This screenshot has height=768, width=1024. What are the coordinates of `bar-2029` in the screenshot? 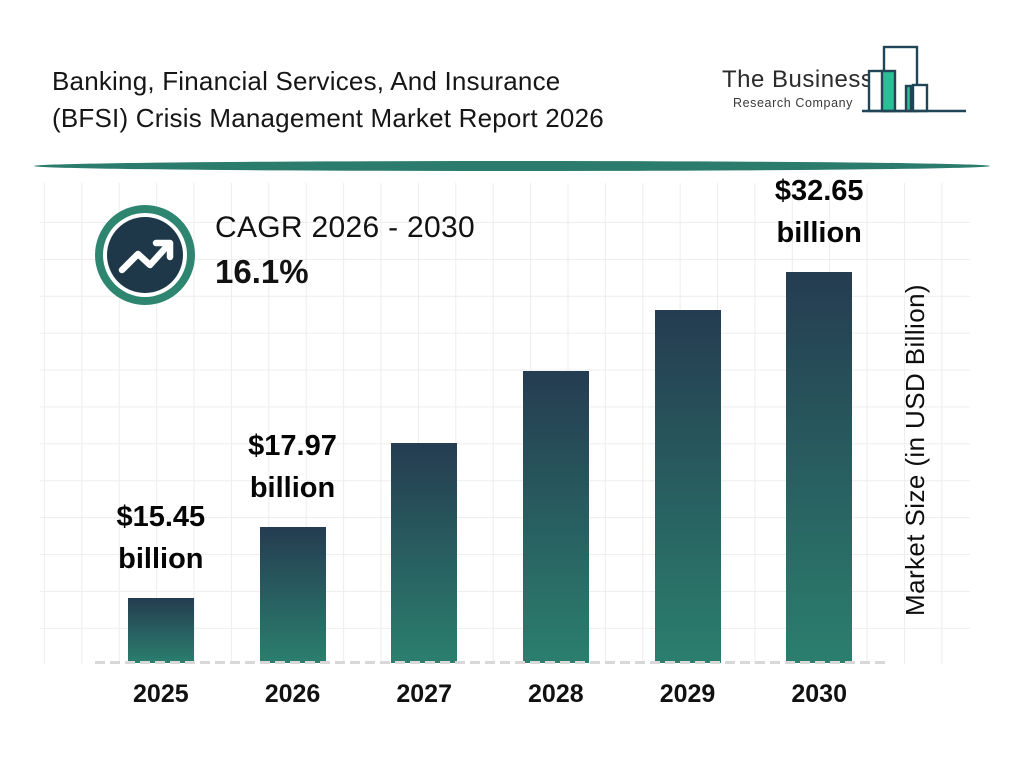 It's located at (687, 486).